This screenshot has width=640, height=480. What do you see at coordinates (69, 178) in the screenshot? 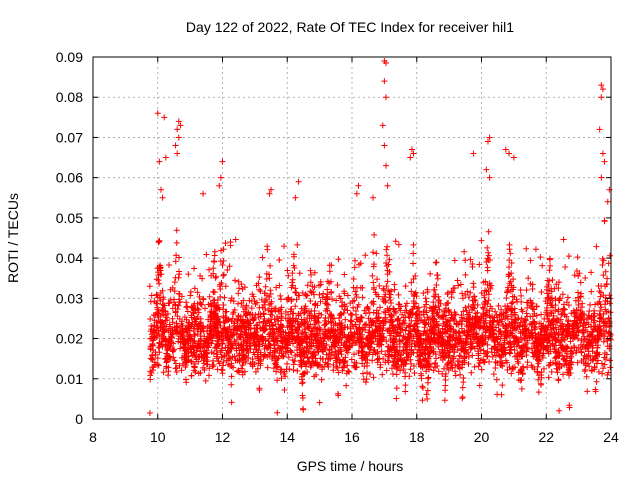
I see `y-tick-label: 0.06` at bounding box center [69, 178].